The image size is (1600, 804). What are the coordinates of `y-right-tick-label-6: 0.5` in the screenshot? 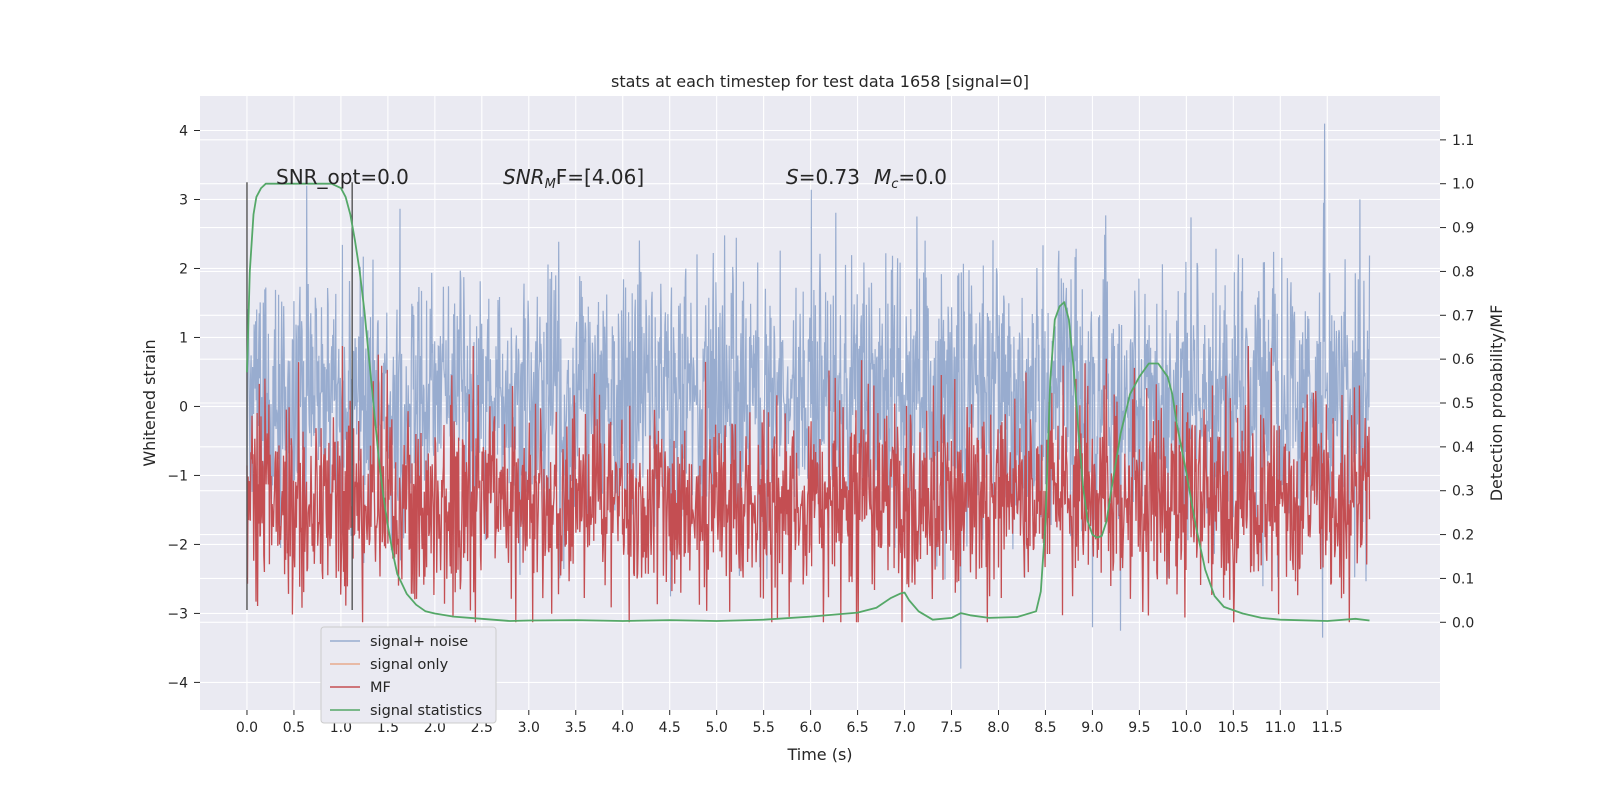 It's located at (1463, 404).